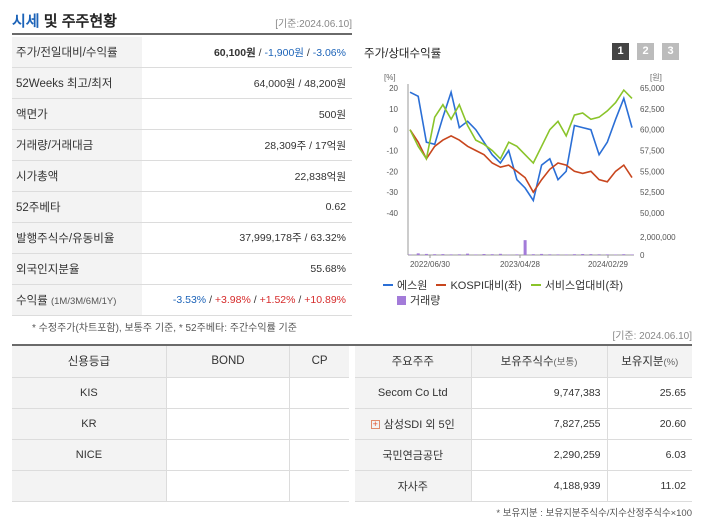 This screenshot has width=702, height=525. What do you see at coordinates (671, 363) in the screenshot?
I see `header-unit: (%)` at bounding box center [671, 363].